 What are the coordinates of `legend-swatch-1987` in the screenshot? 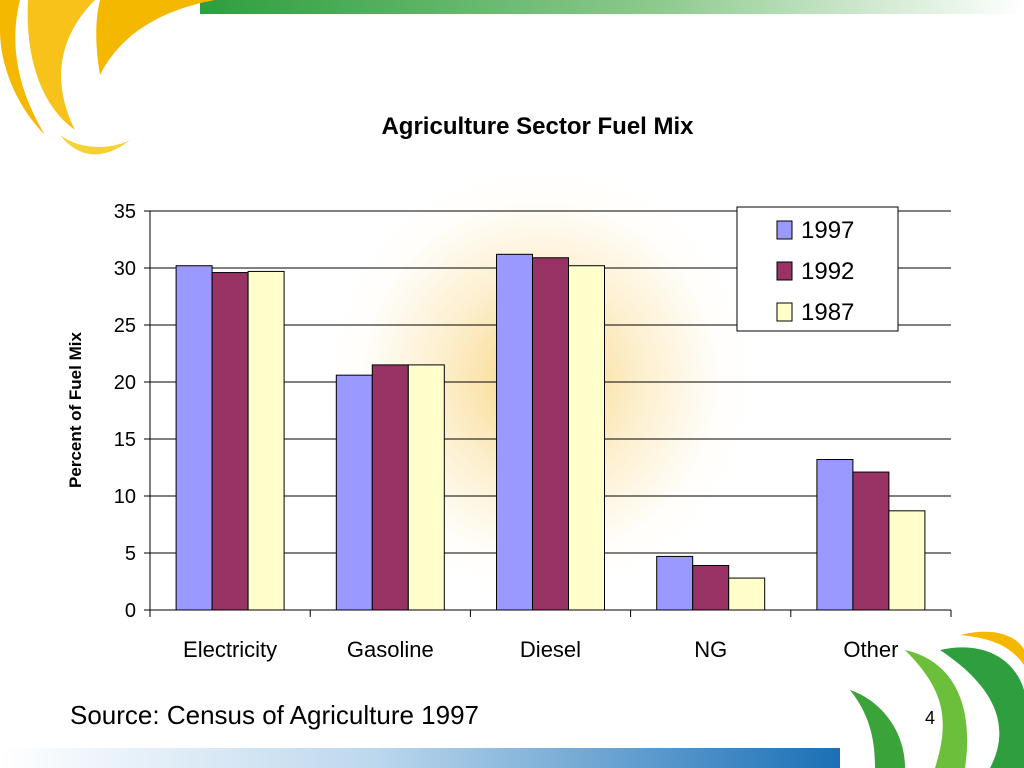 It's located at (784, 312).